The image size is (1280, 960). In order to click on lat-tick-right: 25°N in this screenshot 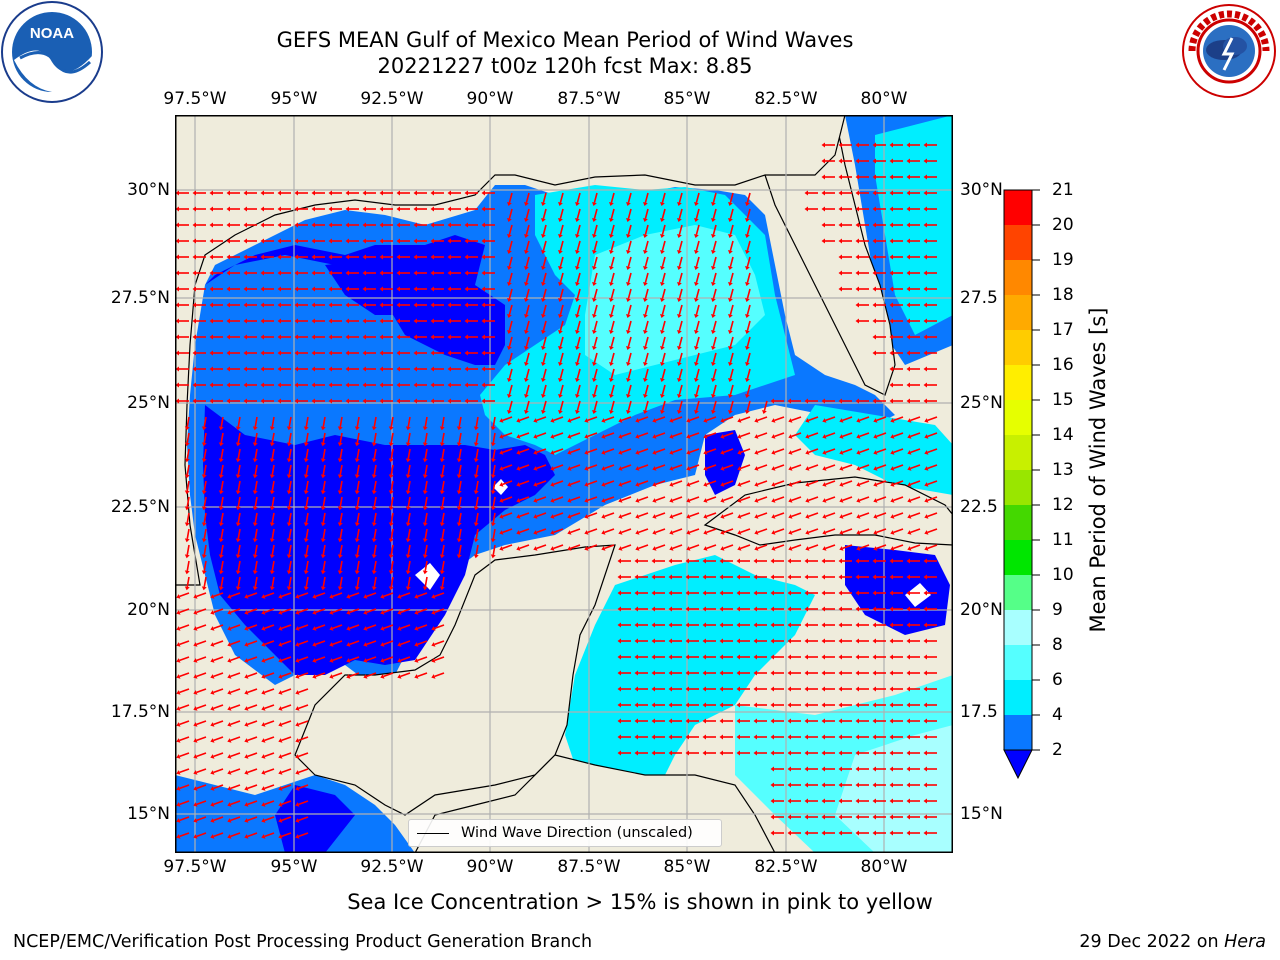, I will do `click(981, 403)`.